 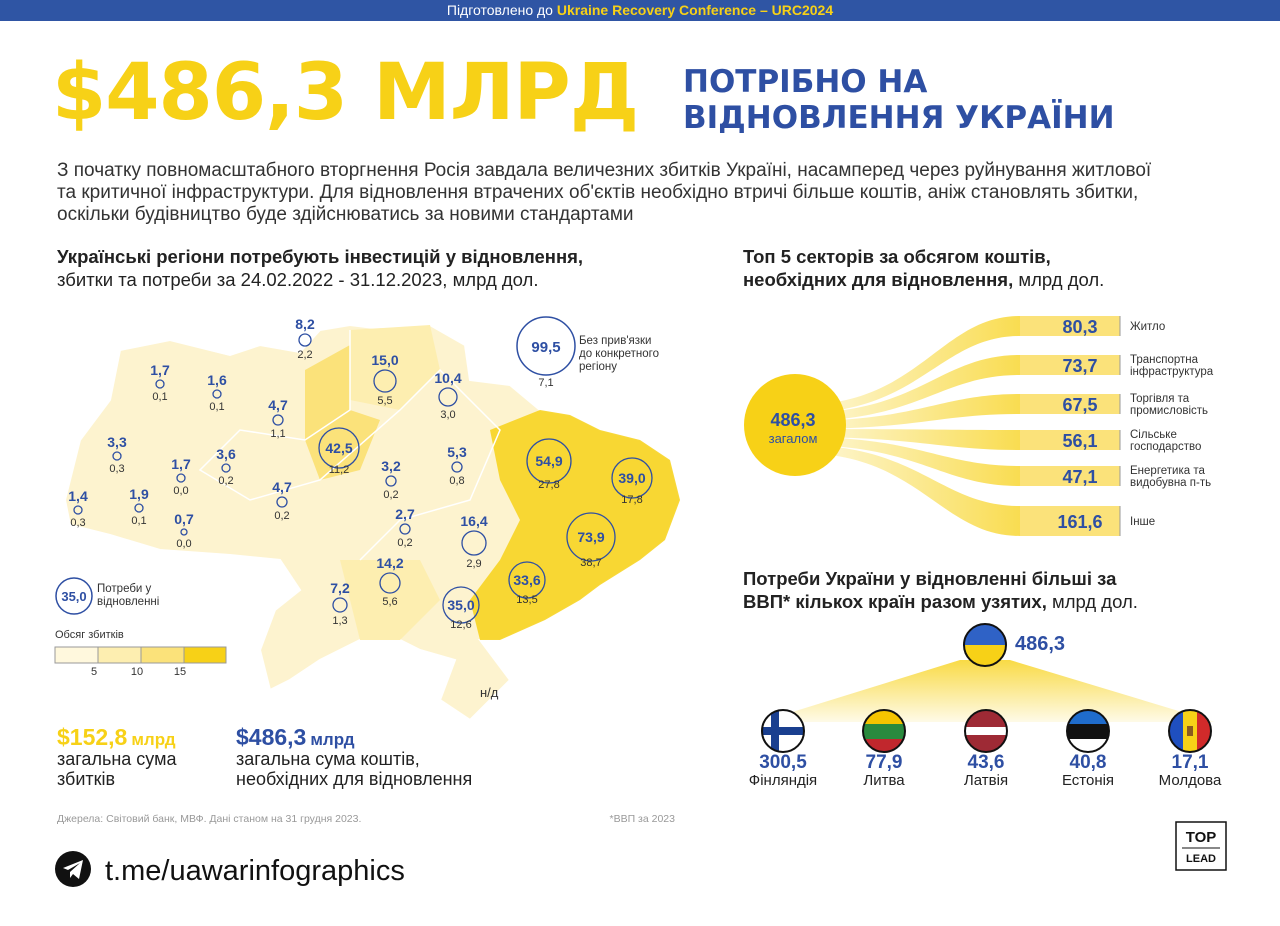 What do you see at coordinates (1079, 477) in the screenshot?
I see `sector-value: 47,1` at bounding box center [1079, 477].